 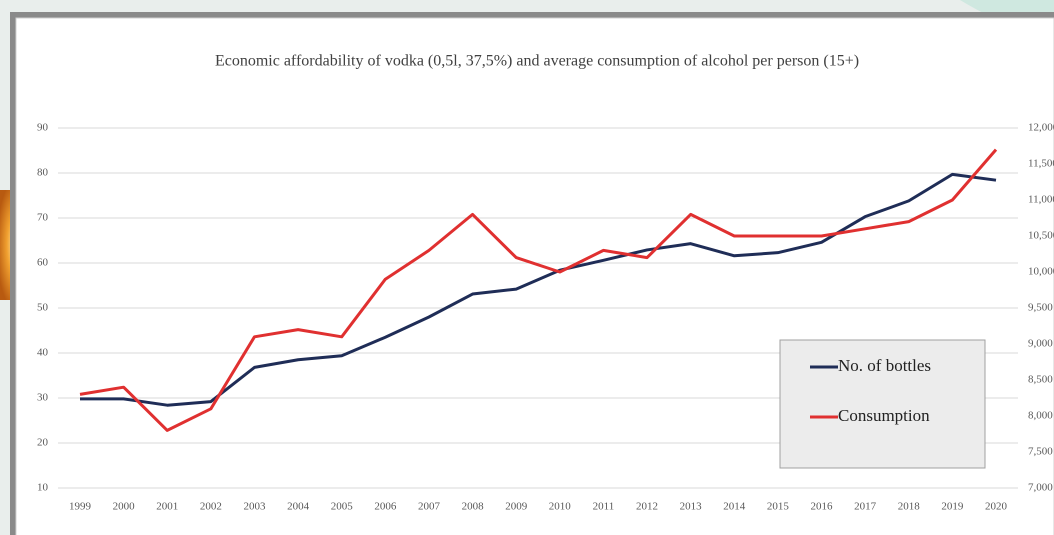 I want to click on y-tick-label: 60, so click(x=43, y=263).